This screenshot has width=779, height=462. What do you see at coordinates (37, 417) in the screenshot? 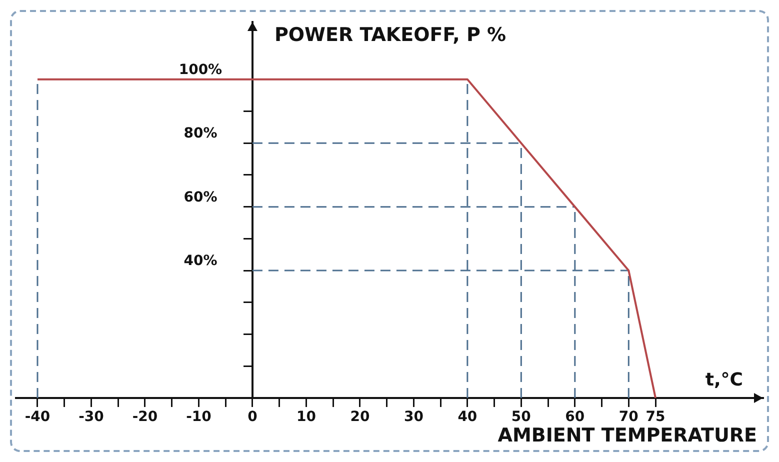
I see `x-tick-label: -40` at bounding box center [37, 417].